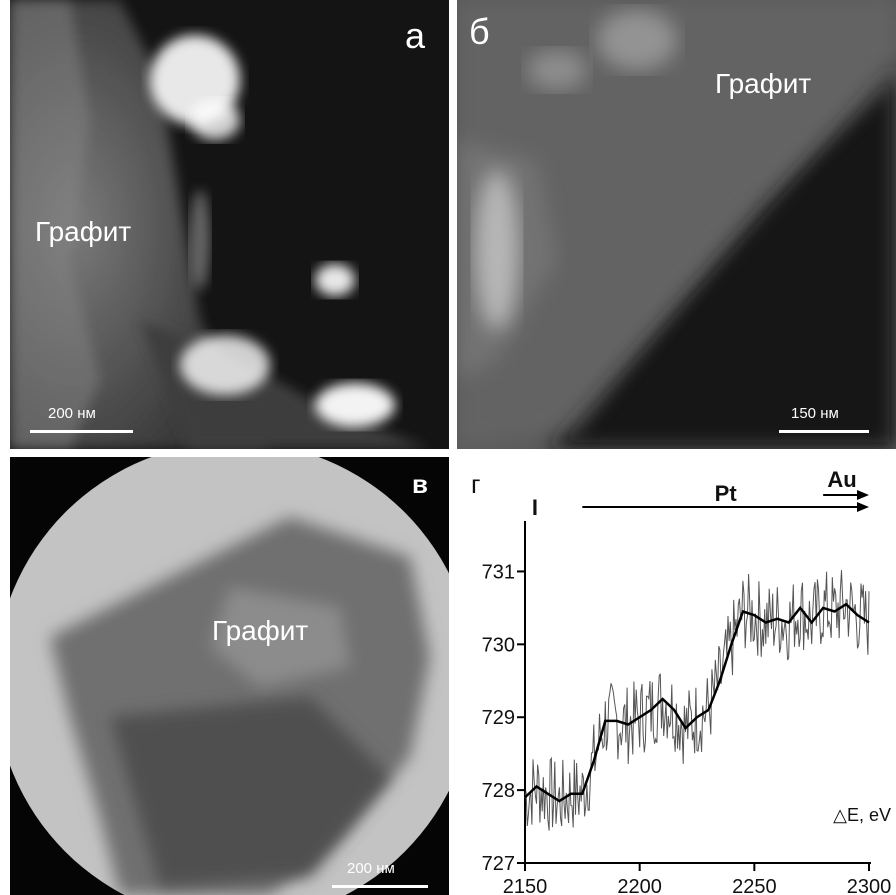  Describe the element at coordinates (81, 431) in the screenshot. I see `scale-bar-a` at that location.